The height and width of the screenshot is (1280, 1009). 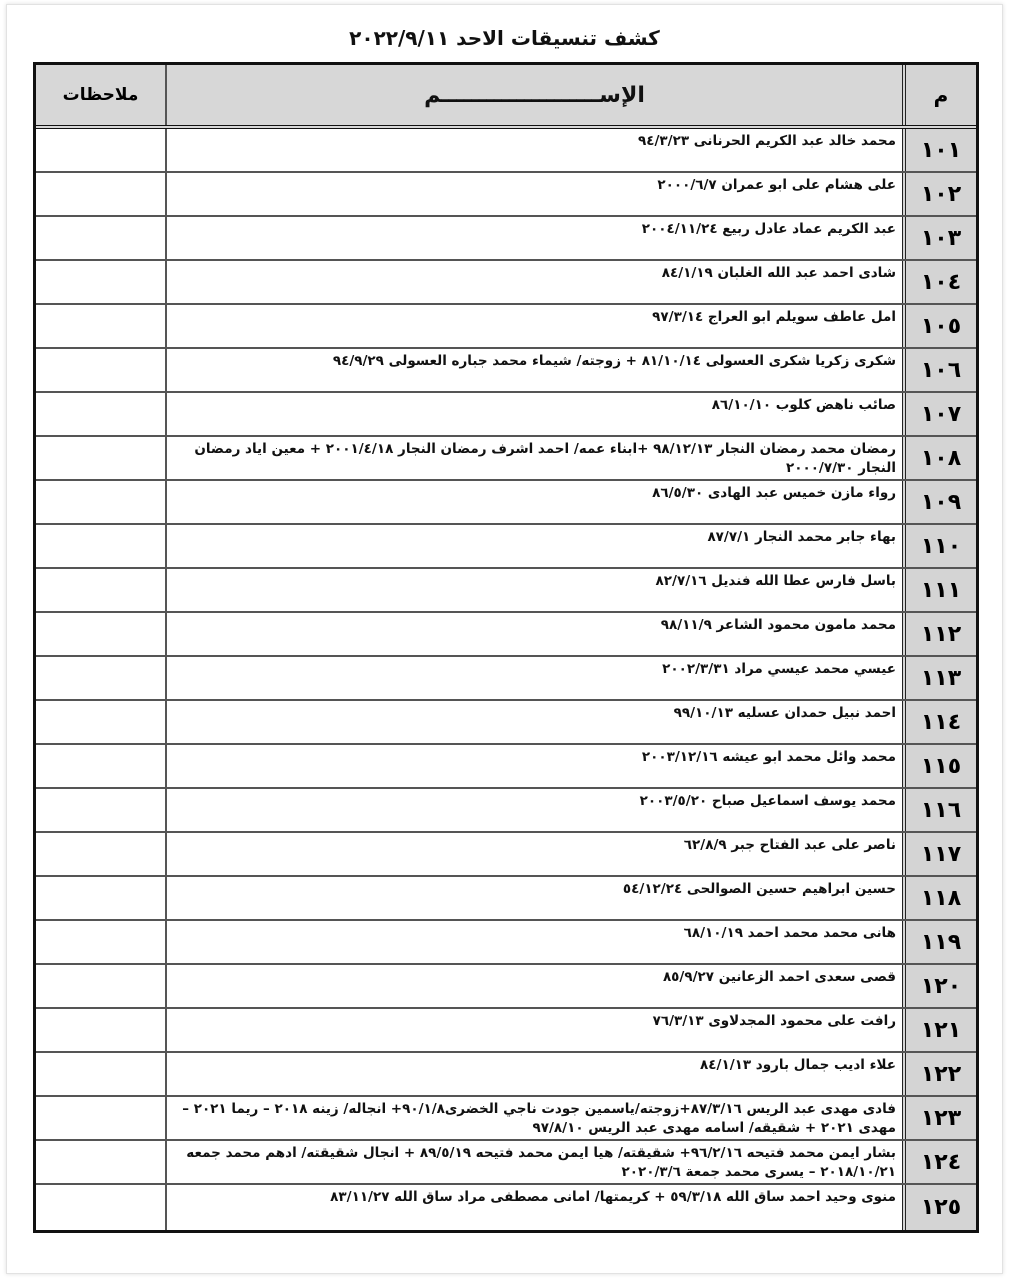 What do you see at coordinates (533, 898) in the screenshot?
I see `row-name: حسين ابراهيم حسين الصوالحى ٥٤/١٢/٢٤` at bounding box center [533, 898].